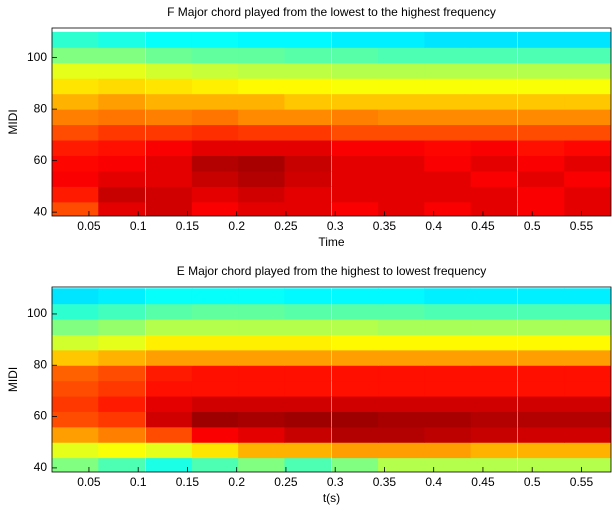 The width and height of the screenshot is (612, 511). I want to click on y-tick-label: 100, so click(37, 313).